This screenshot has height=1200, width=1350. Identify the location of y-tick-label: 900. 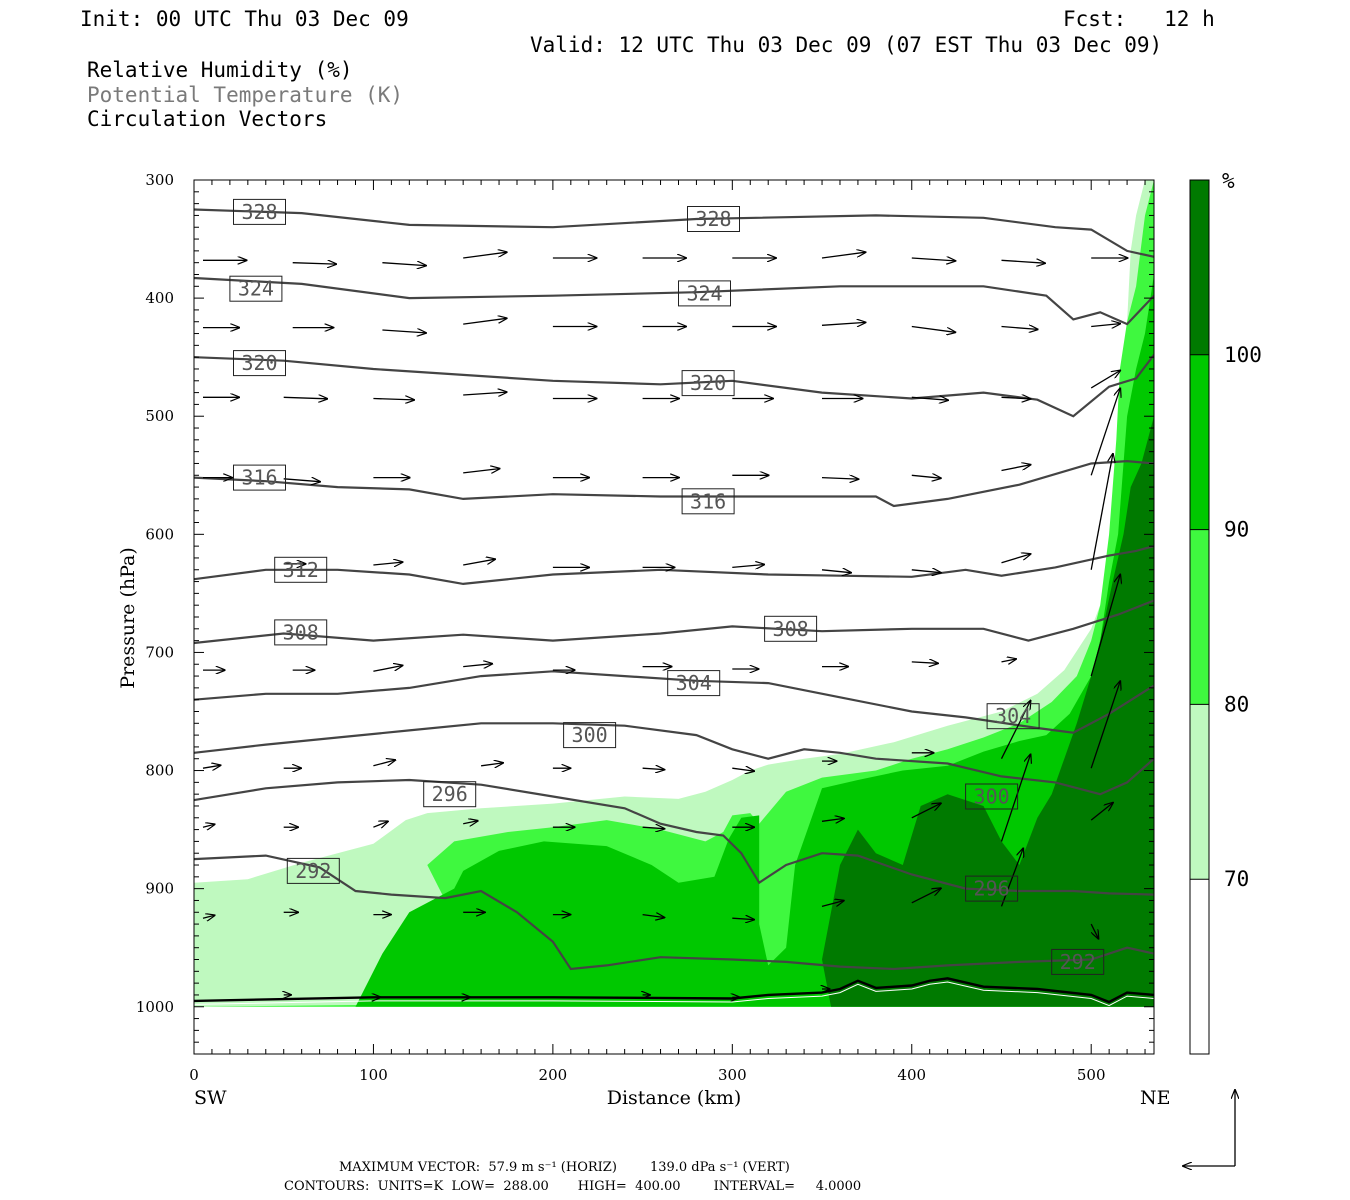
(159, 889).